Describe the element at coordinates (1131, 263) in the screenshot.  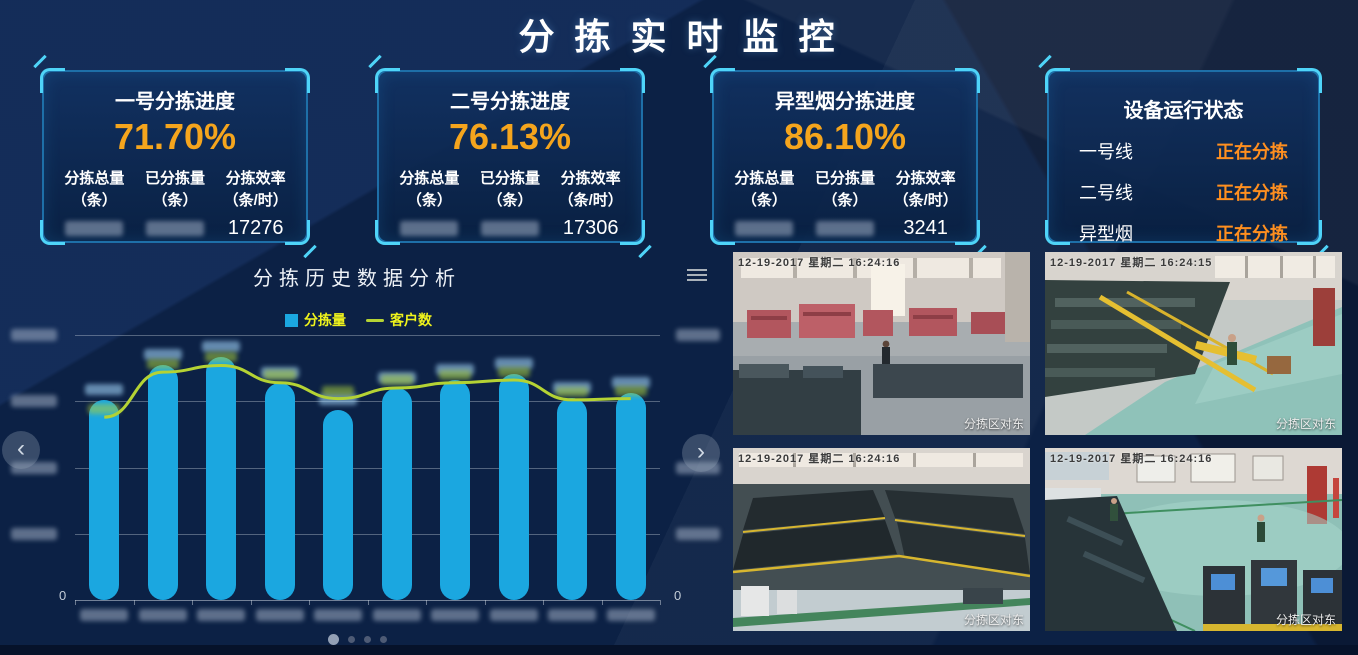
I see `camera-timestamp: 12-19-2017 星期二 16:24:15` at that location.